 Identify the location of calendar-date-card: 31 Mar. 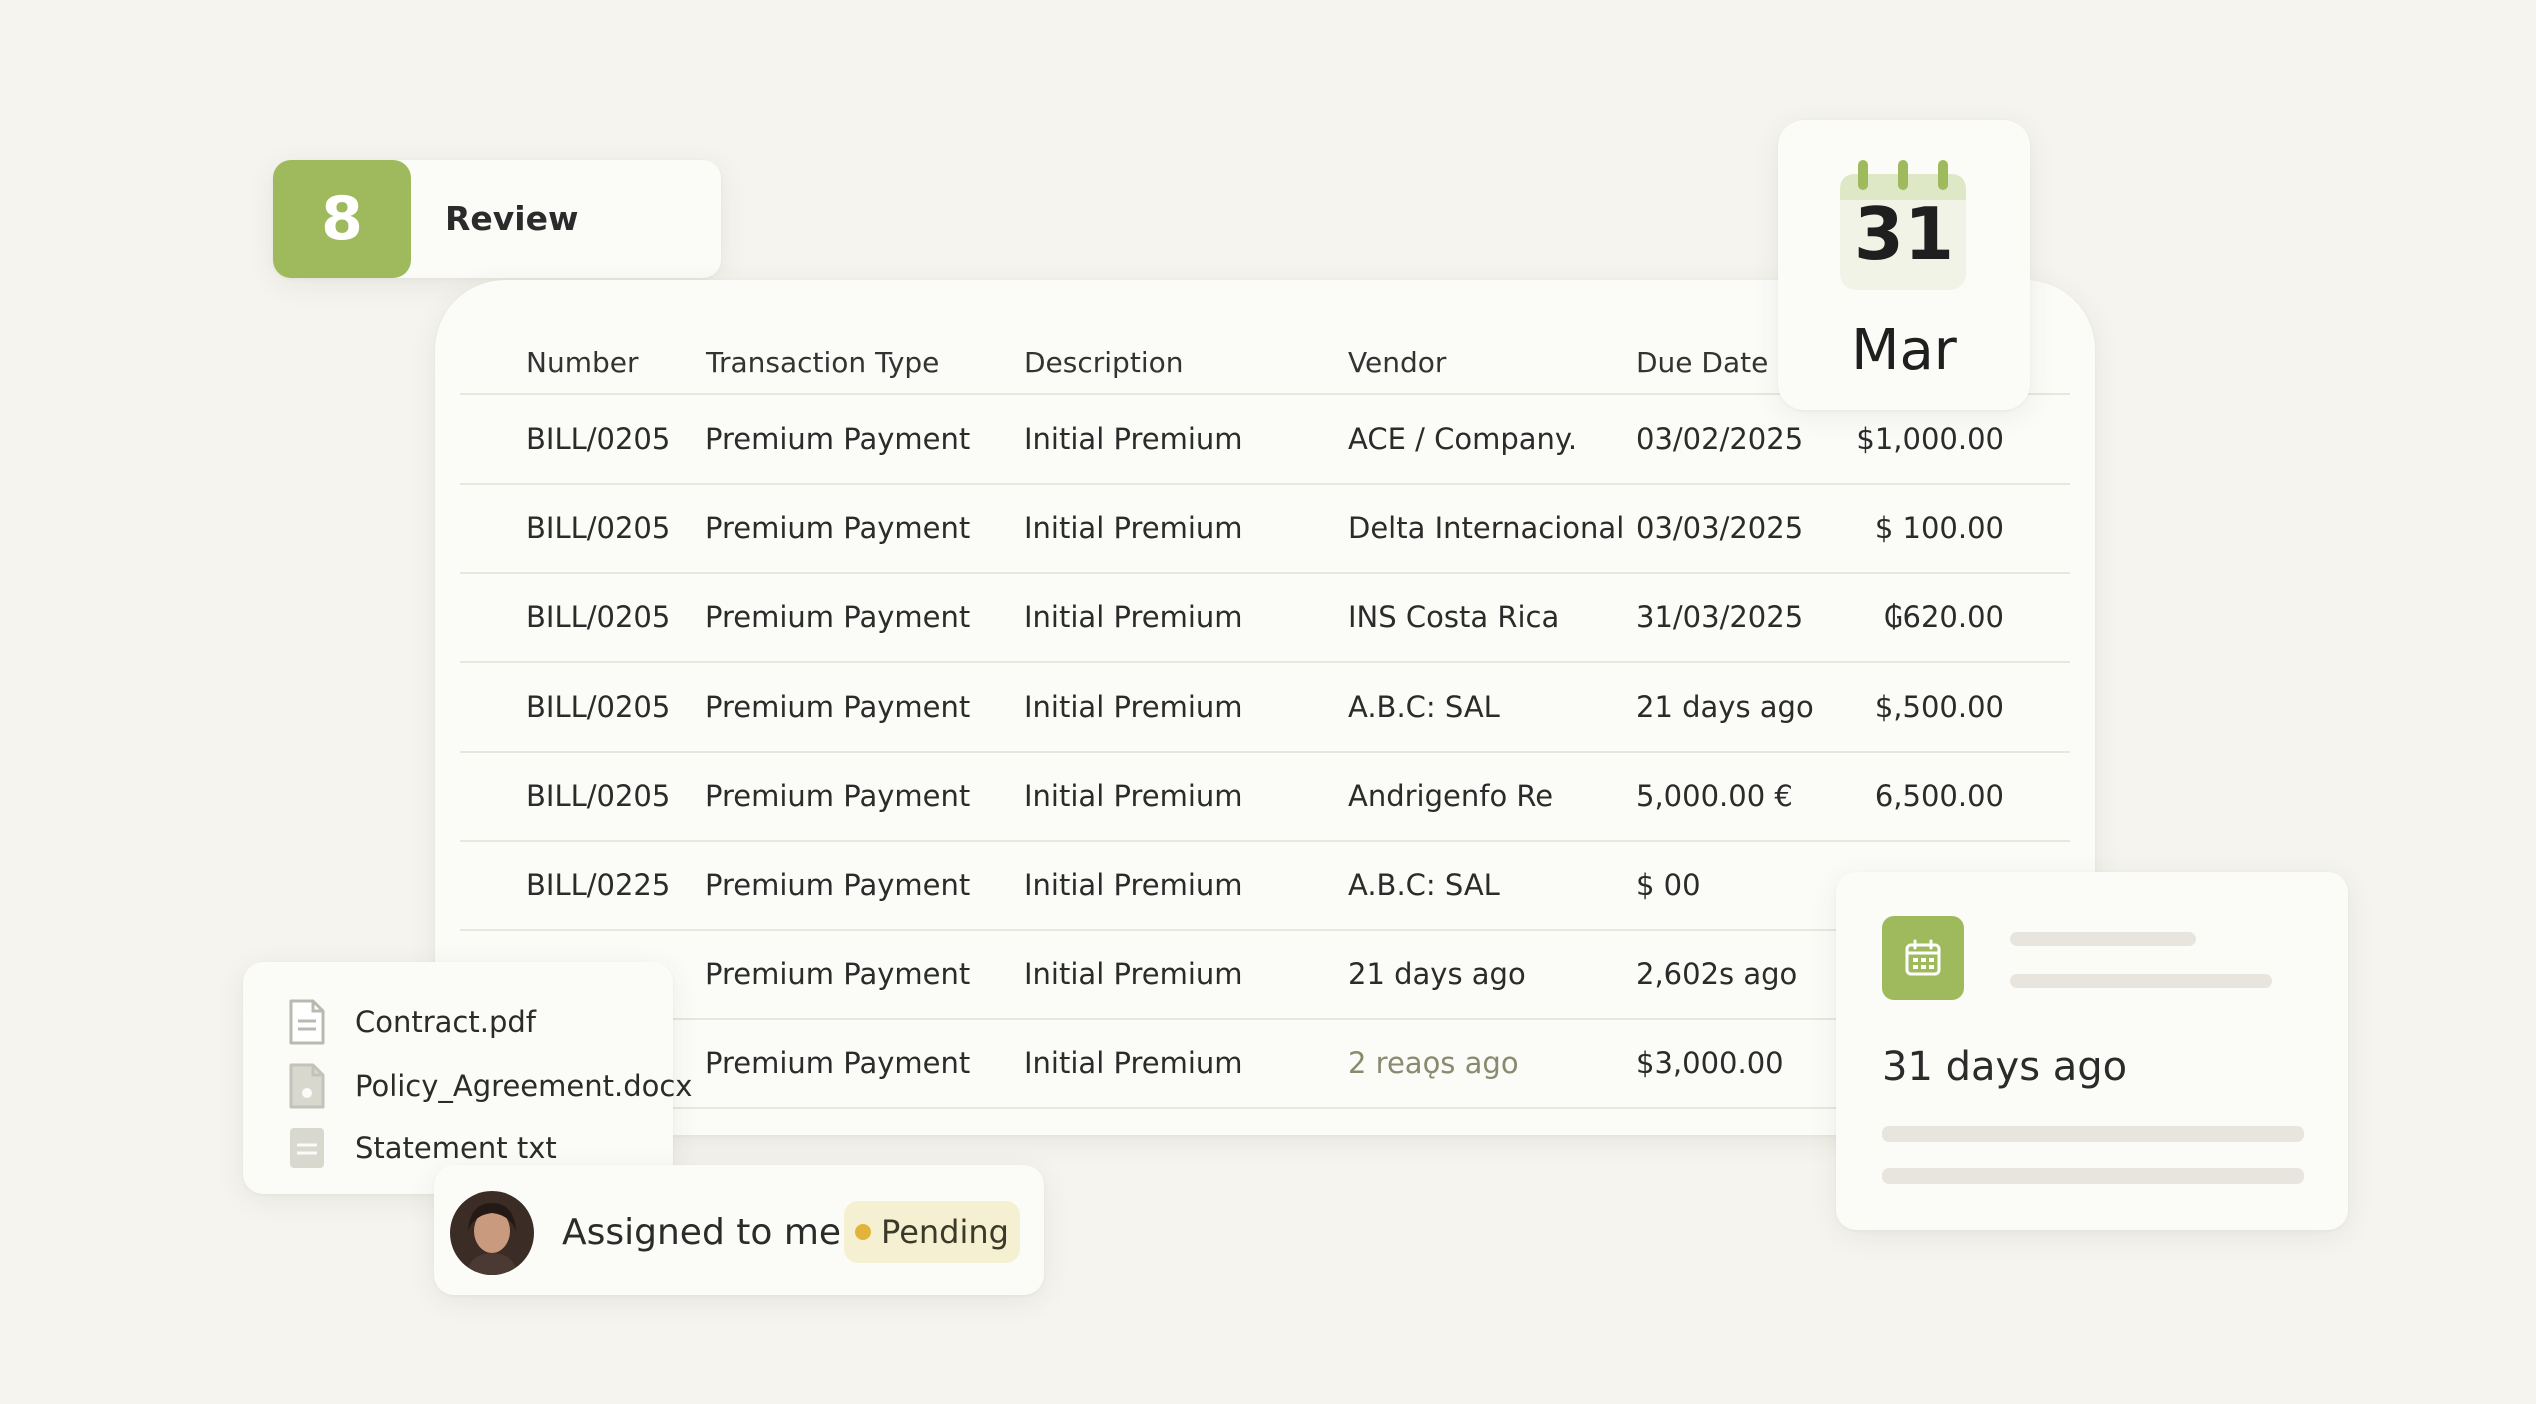
(1904, 265).